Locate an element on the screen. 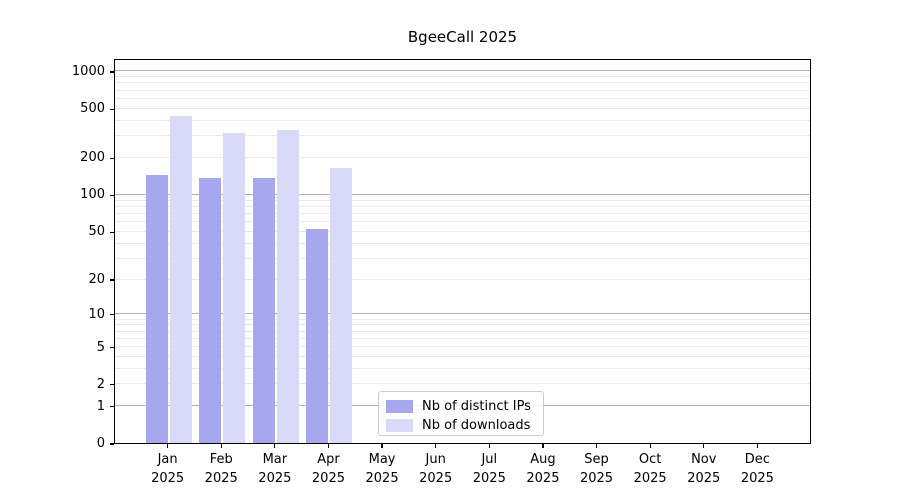 The width and height of the screenshot is (900, 500). x-tick-mark-nov-2025 is located at coordinates (704, 446).